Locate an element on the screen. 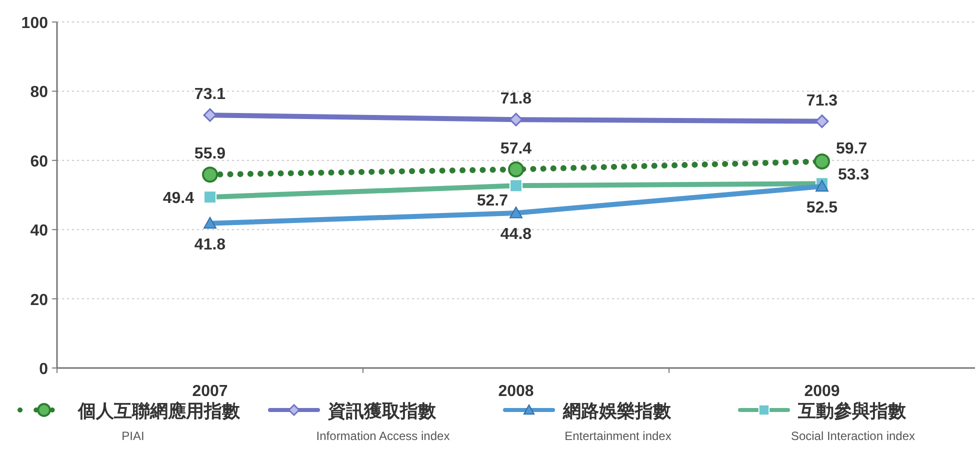  data-label: 53.3 is located at coordinates (854, 175).